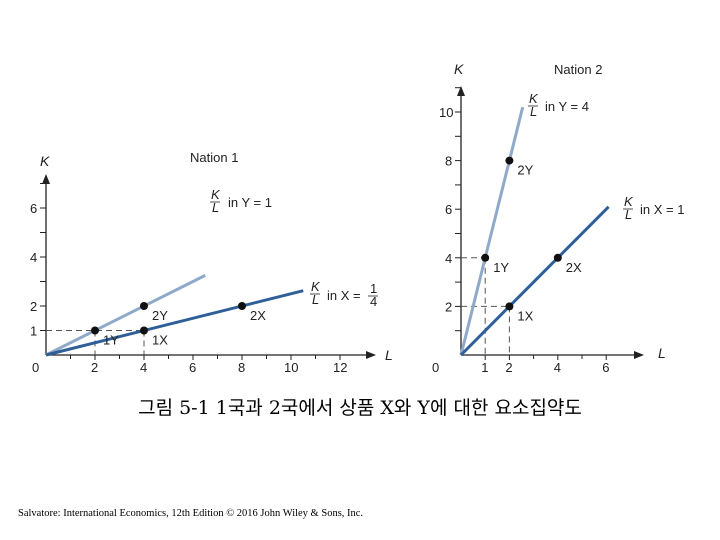  I want to click on nation2-x-tick-label: 6, so click(605, 367).